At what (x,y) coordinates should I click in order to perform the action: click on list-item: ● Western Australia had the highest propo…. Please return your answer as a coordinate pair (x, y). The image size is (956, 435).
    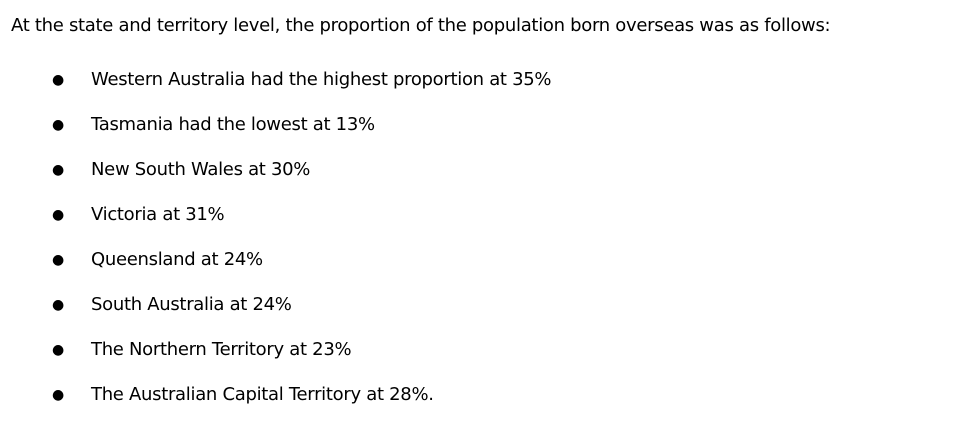
    Looking at the image, I should click on (478, 90).